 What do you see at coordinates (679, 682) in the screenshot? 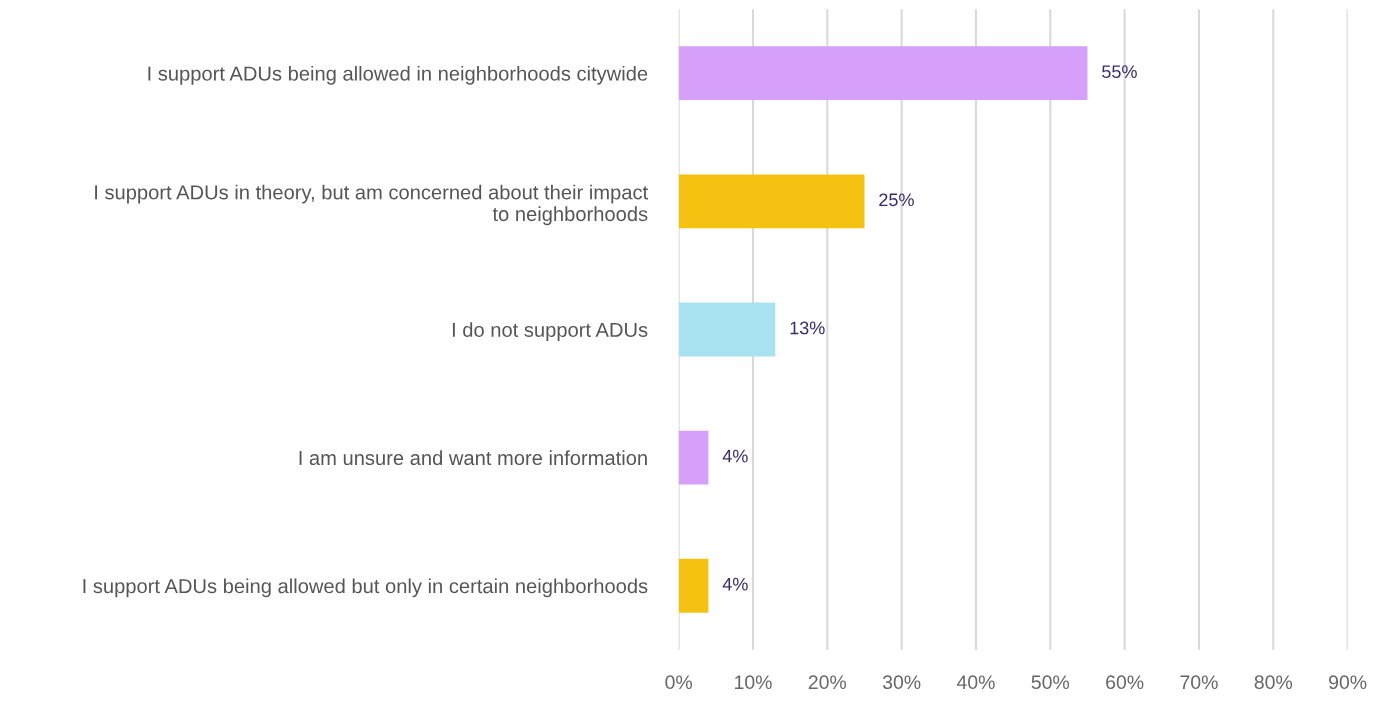
I see `x-tick-label: 0%` at bounding box center [679, 682].